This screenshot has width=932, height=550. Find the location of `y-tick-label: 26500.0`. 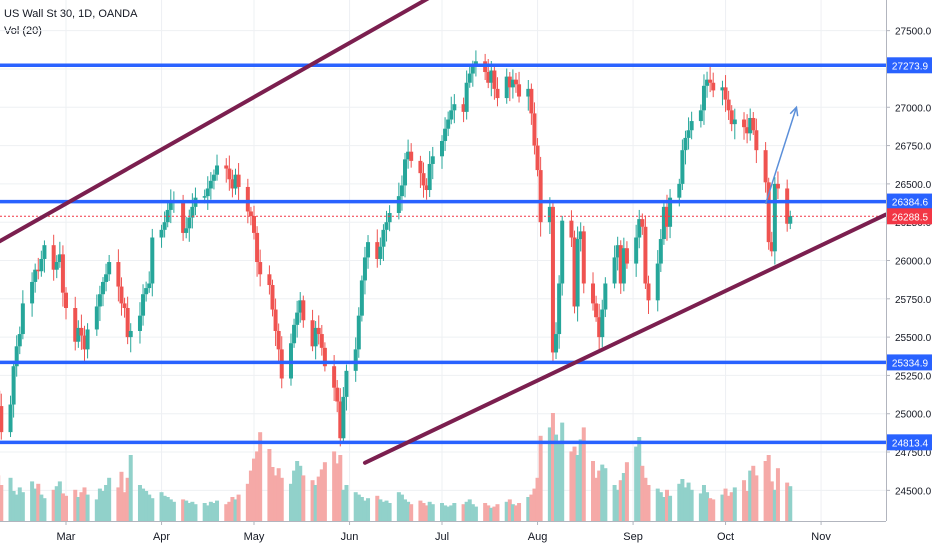

y-tick-label: 26500.0 is located at coordinates (913, 185).